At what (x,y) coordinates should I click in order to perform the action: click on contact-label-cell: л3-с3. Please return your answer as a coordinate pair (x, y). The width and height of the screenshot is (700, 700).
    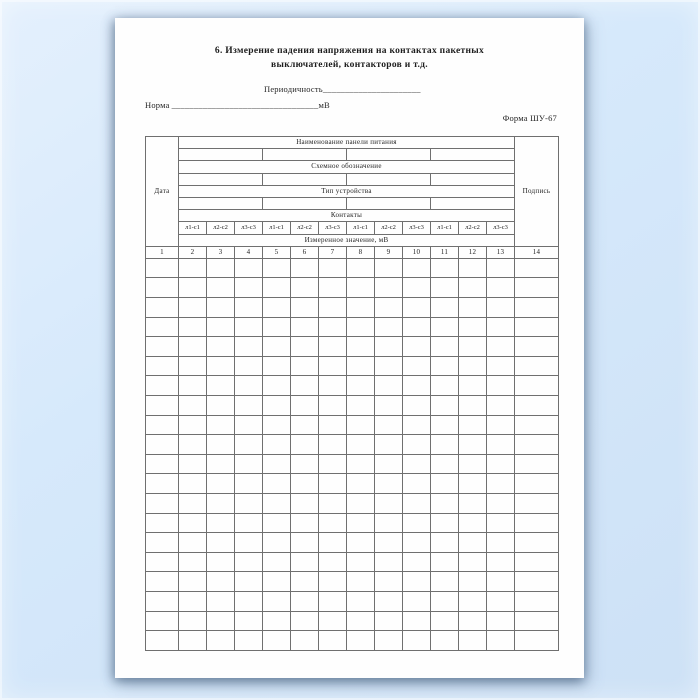
    Looking at the image, I should click on (332, 228).